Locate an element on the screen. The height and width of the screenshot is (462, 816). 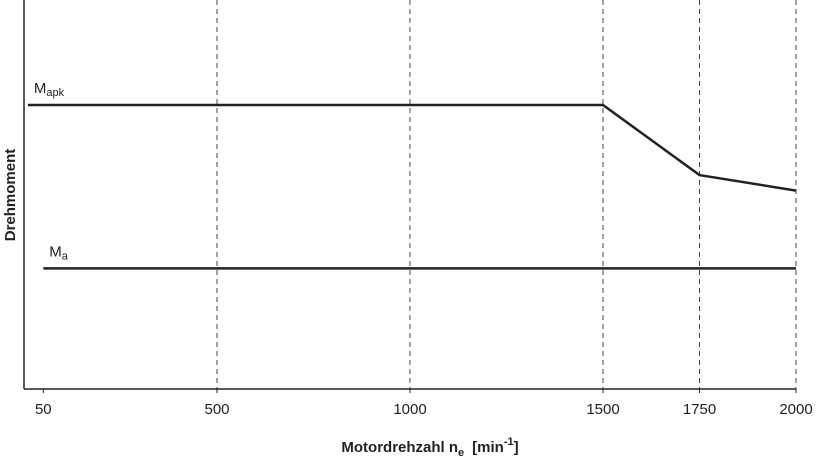
series-label: Ma is located at coordinates (59, 252).